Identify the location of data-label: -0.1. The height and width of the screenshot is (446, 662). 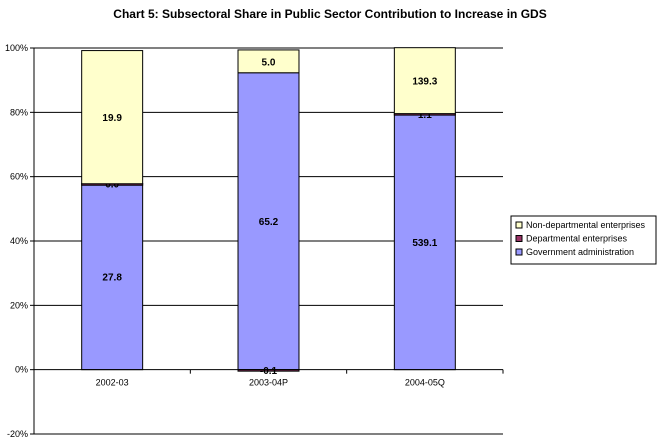
(269, 371).